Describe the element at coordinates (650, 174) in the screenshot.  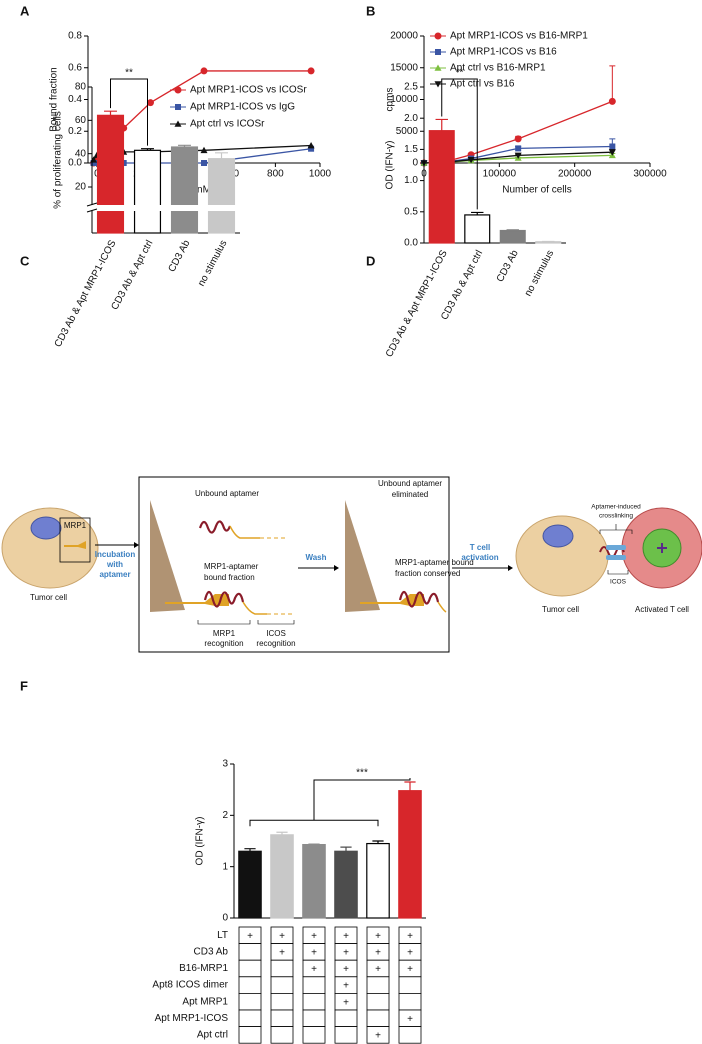
I see `x-tick-label: 300000` at that location.